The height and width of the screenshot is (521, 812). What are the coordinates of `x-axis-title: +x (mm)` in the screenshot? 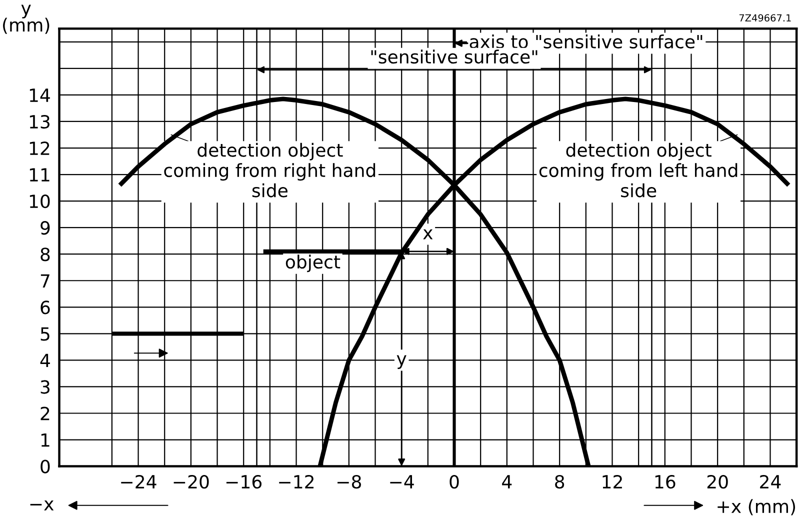 It's located at (757, 507).